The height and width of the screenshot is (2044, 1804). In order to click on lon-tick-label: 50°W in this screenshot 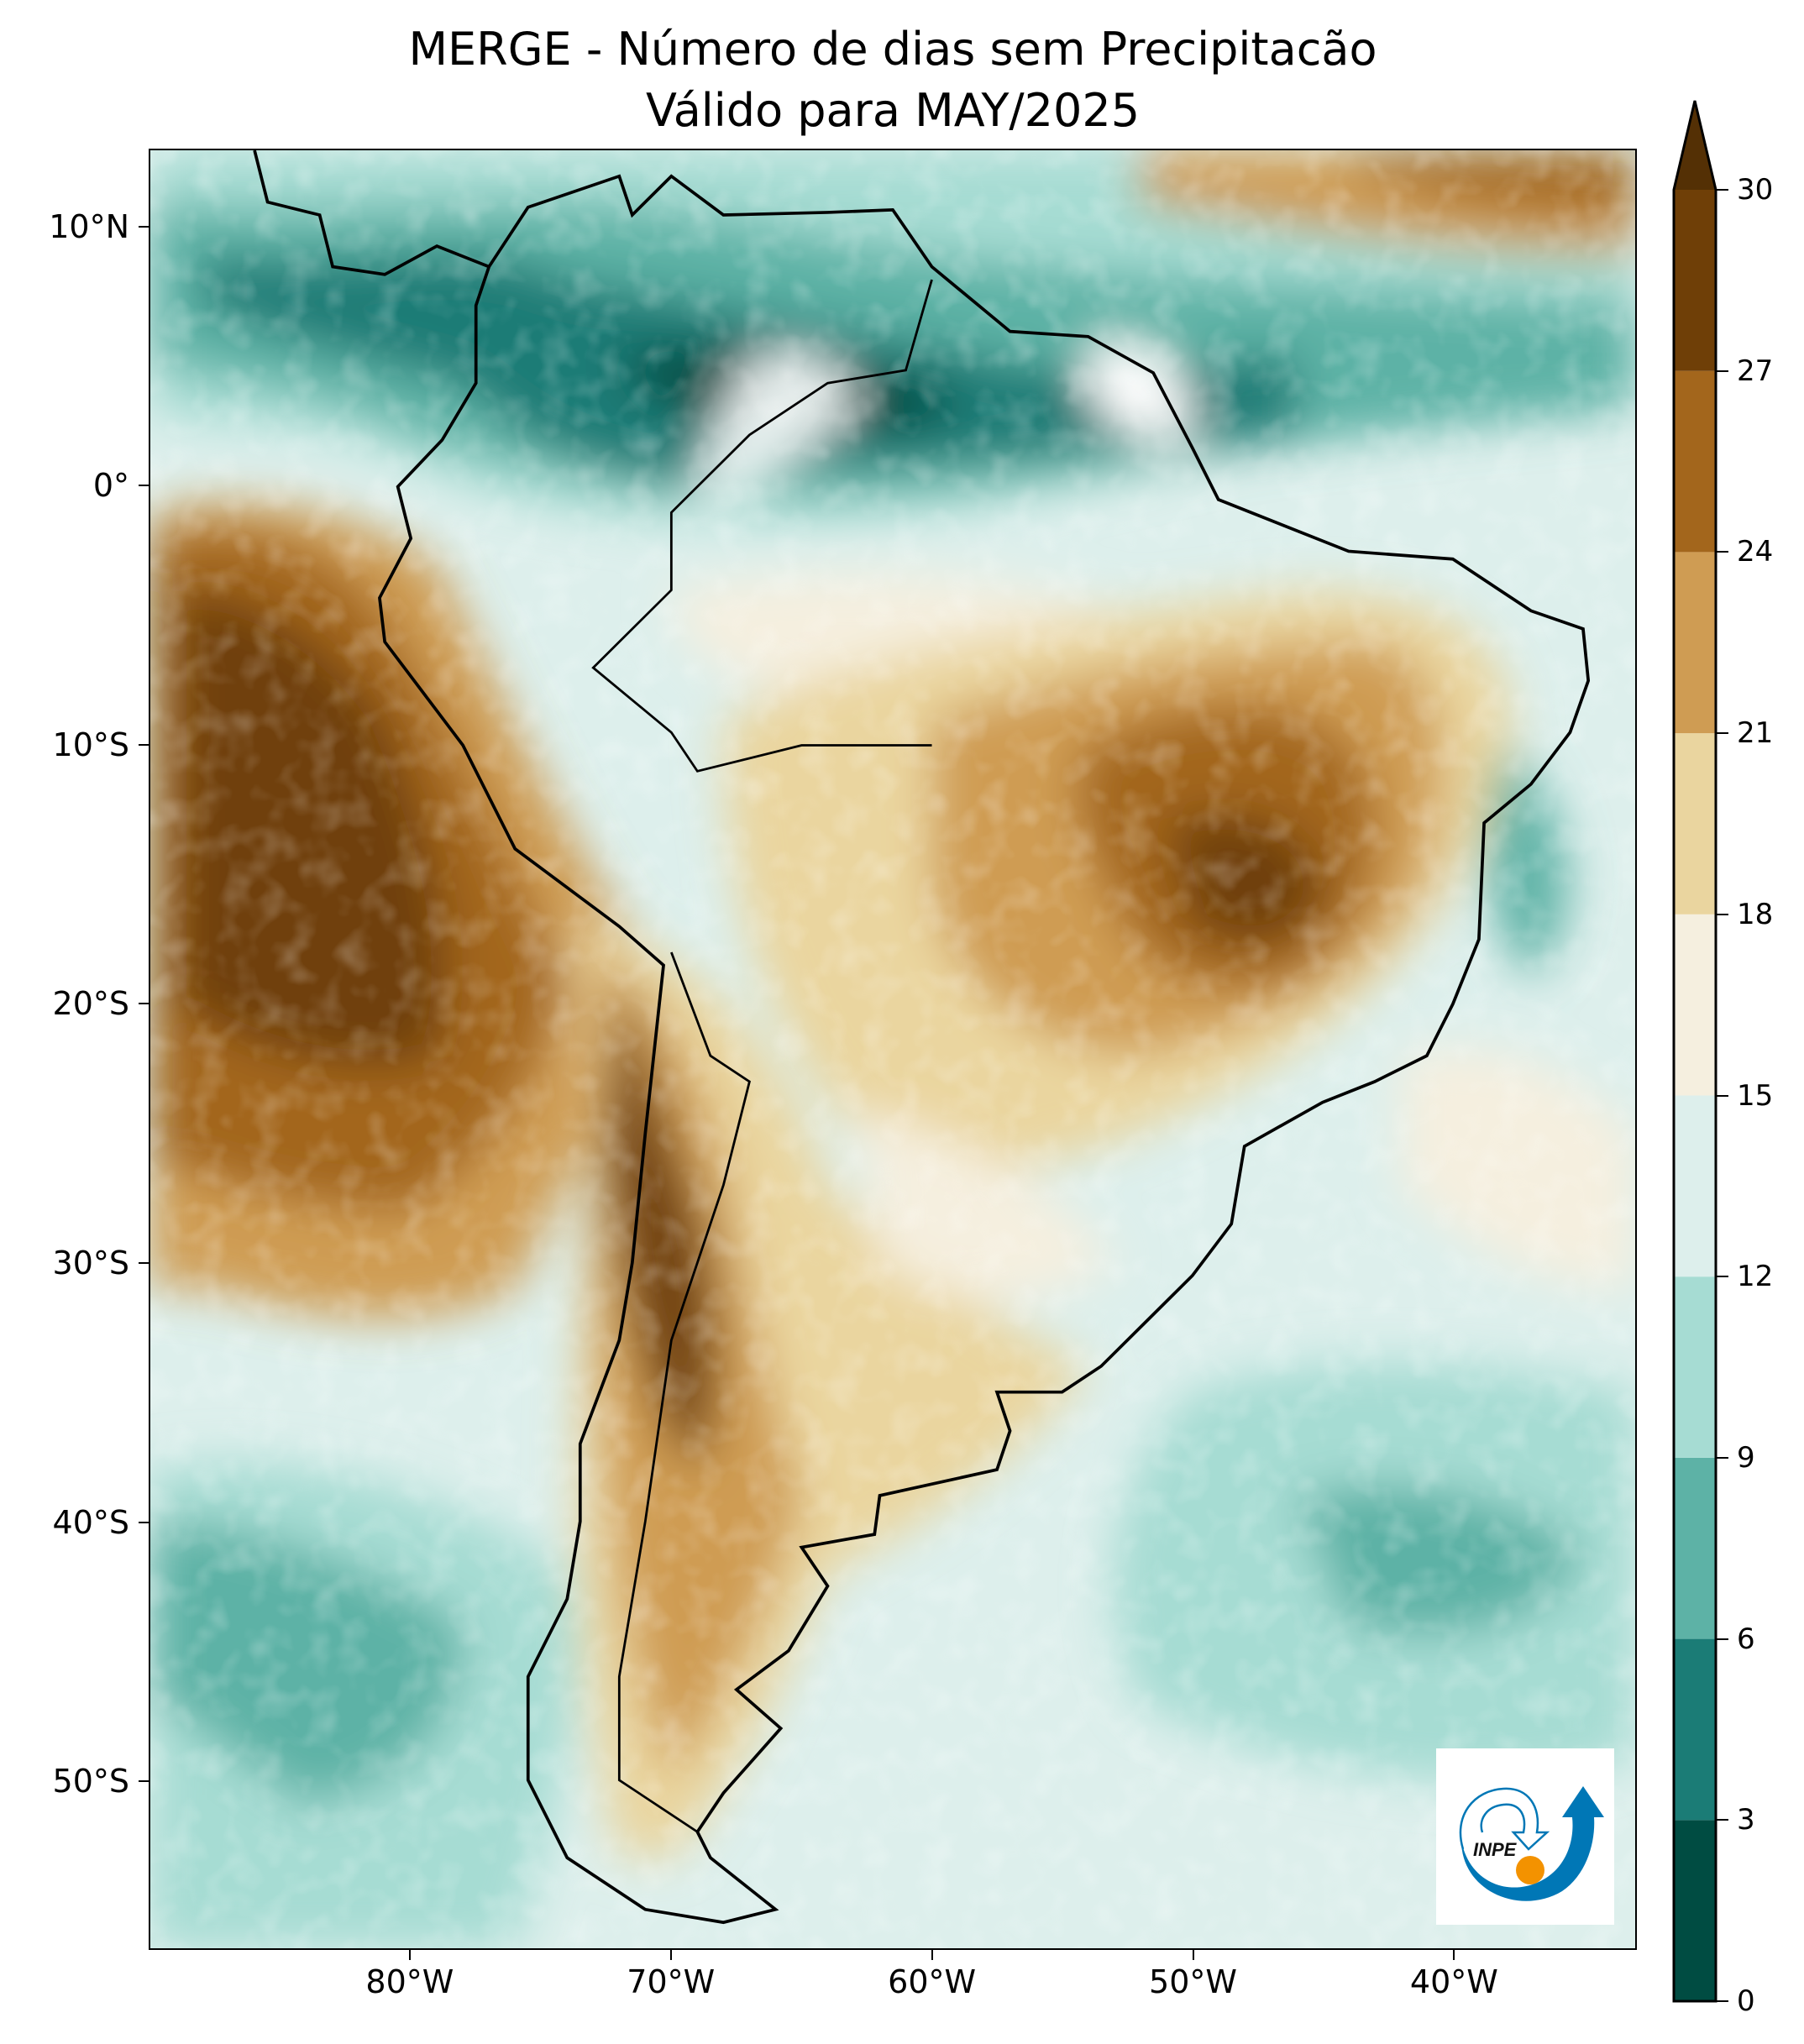, I will do `click(1193, 1981)`.